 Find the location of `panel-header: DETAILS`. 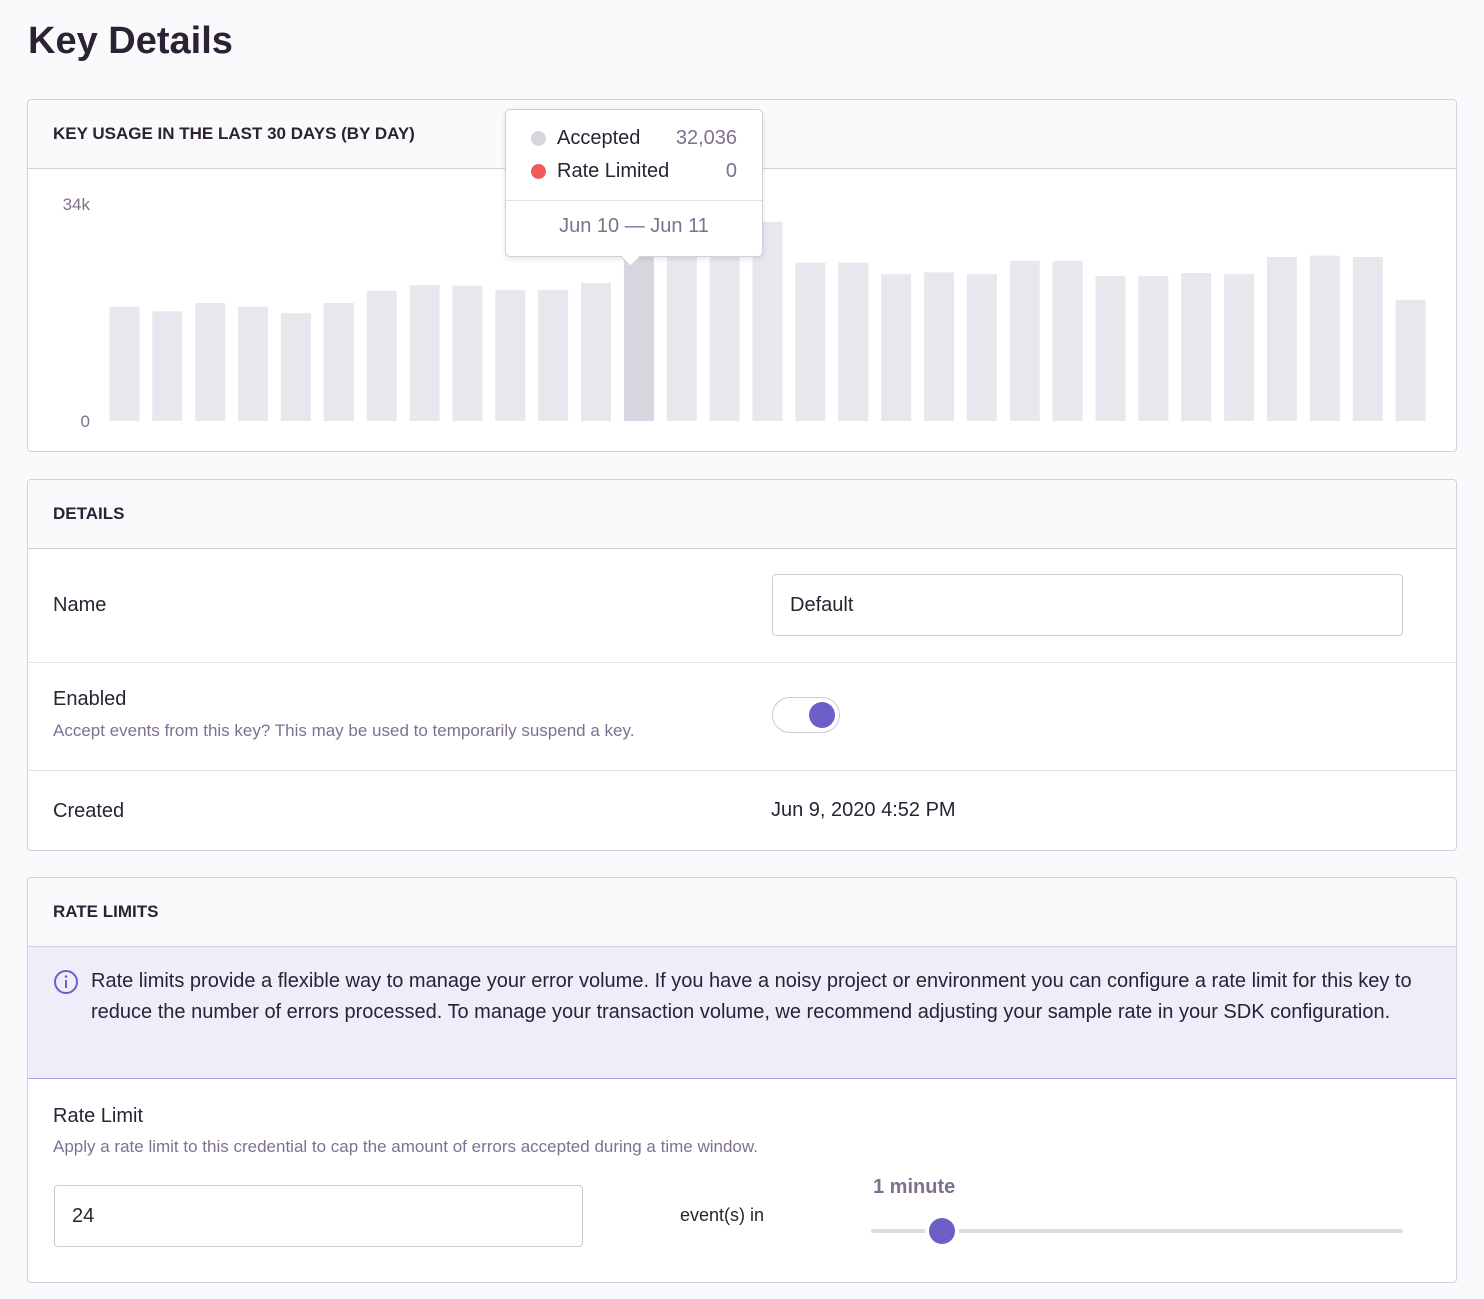

panel-header: DETAILS is located at coordinates (742, 514).